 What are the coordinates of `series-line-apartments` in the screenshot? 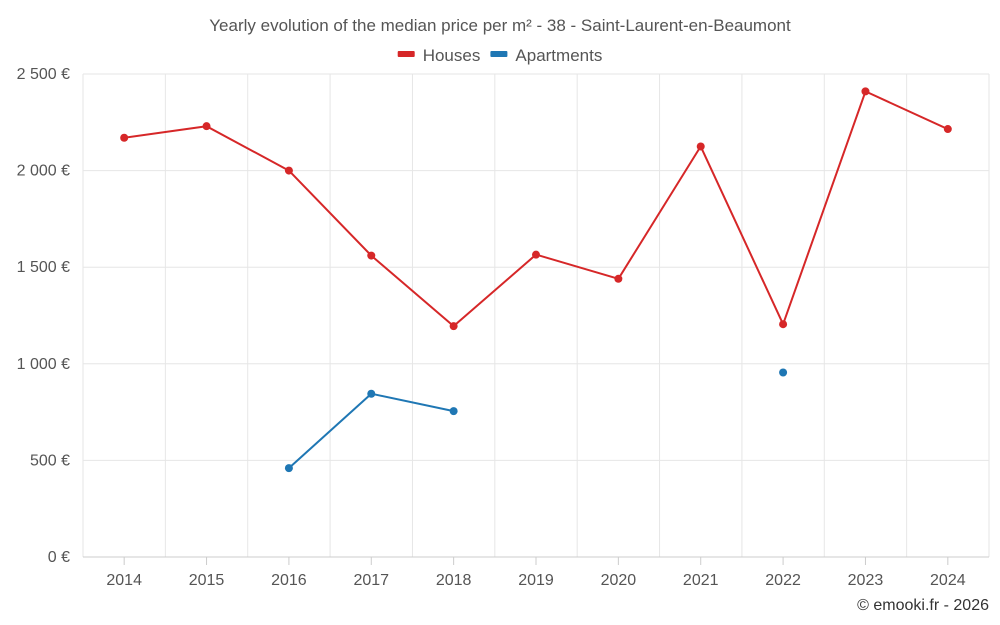 It's located at (536, 421).